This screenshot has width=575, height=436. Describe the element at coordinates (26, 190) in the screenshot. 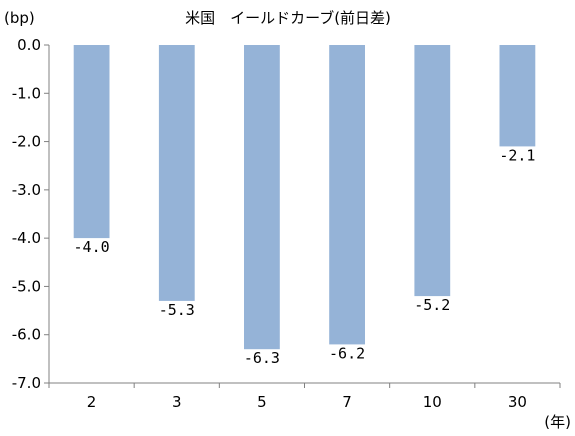

I see `y-tick-label: -3.0` at that location.